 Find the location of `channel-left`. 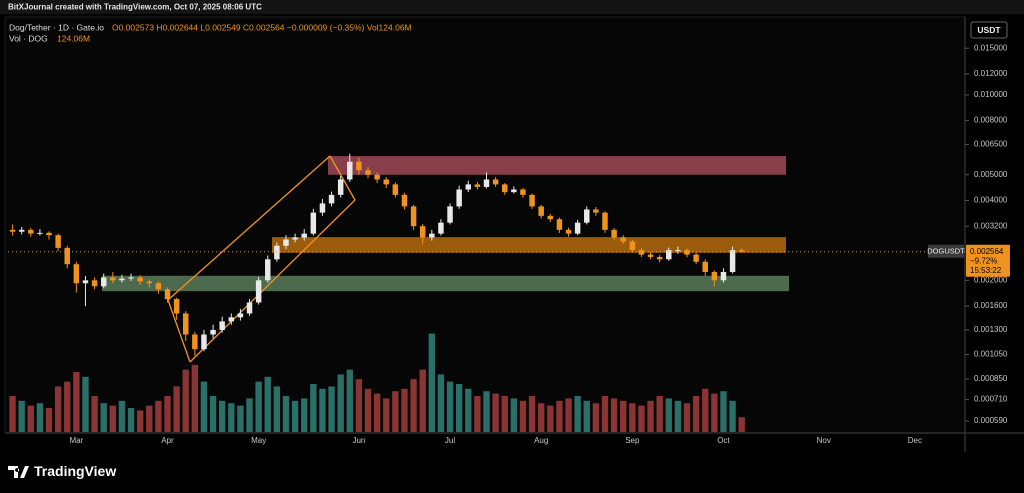

channel-left is located at coordinates (179, 331).